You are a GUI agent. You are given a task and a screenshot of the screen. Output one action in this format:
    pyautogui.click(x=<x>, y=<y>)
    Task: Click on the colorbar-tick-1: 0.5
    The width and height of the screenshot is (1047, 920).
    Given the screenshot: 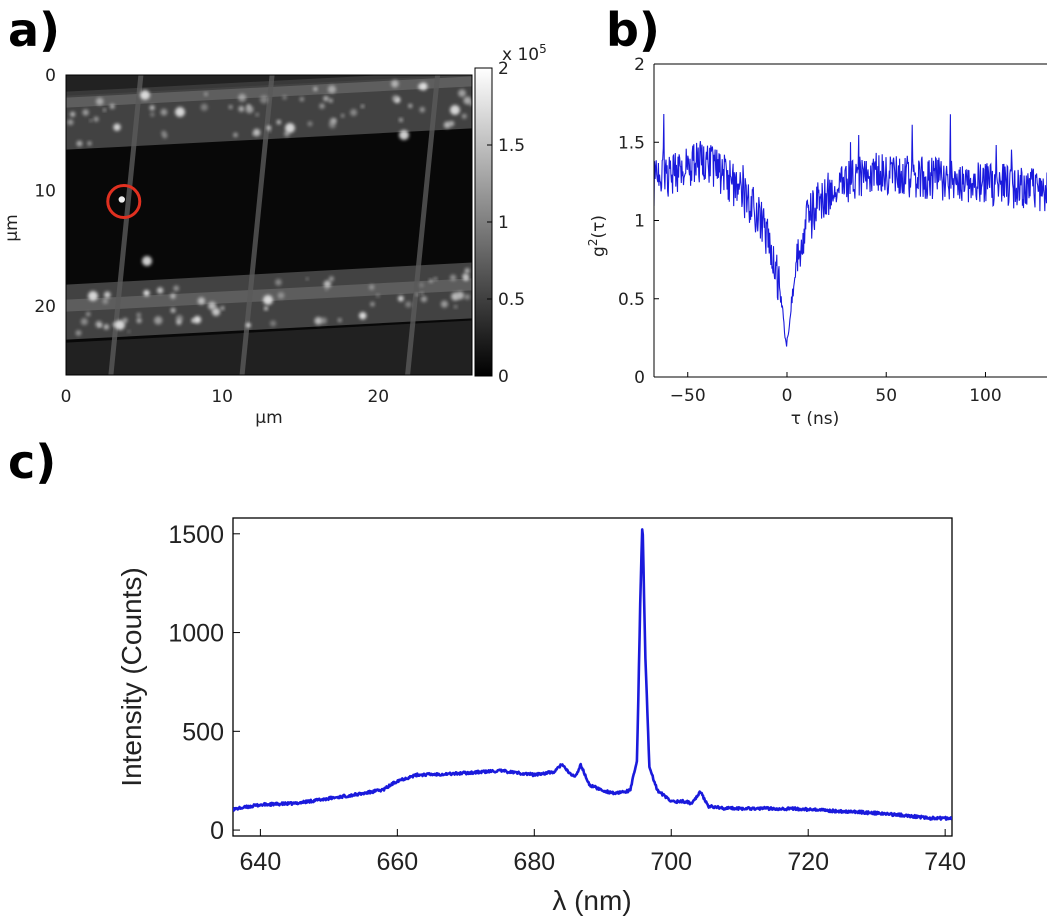 What is the action you would take?
    pyautogui.click(x=511, y=300)
    